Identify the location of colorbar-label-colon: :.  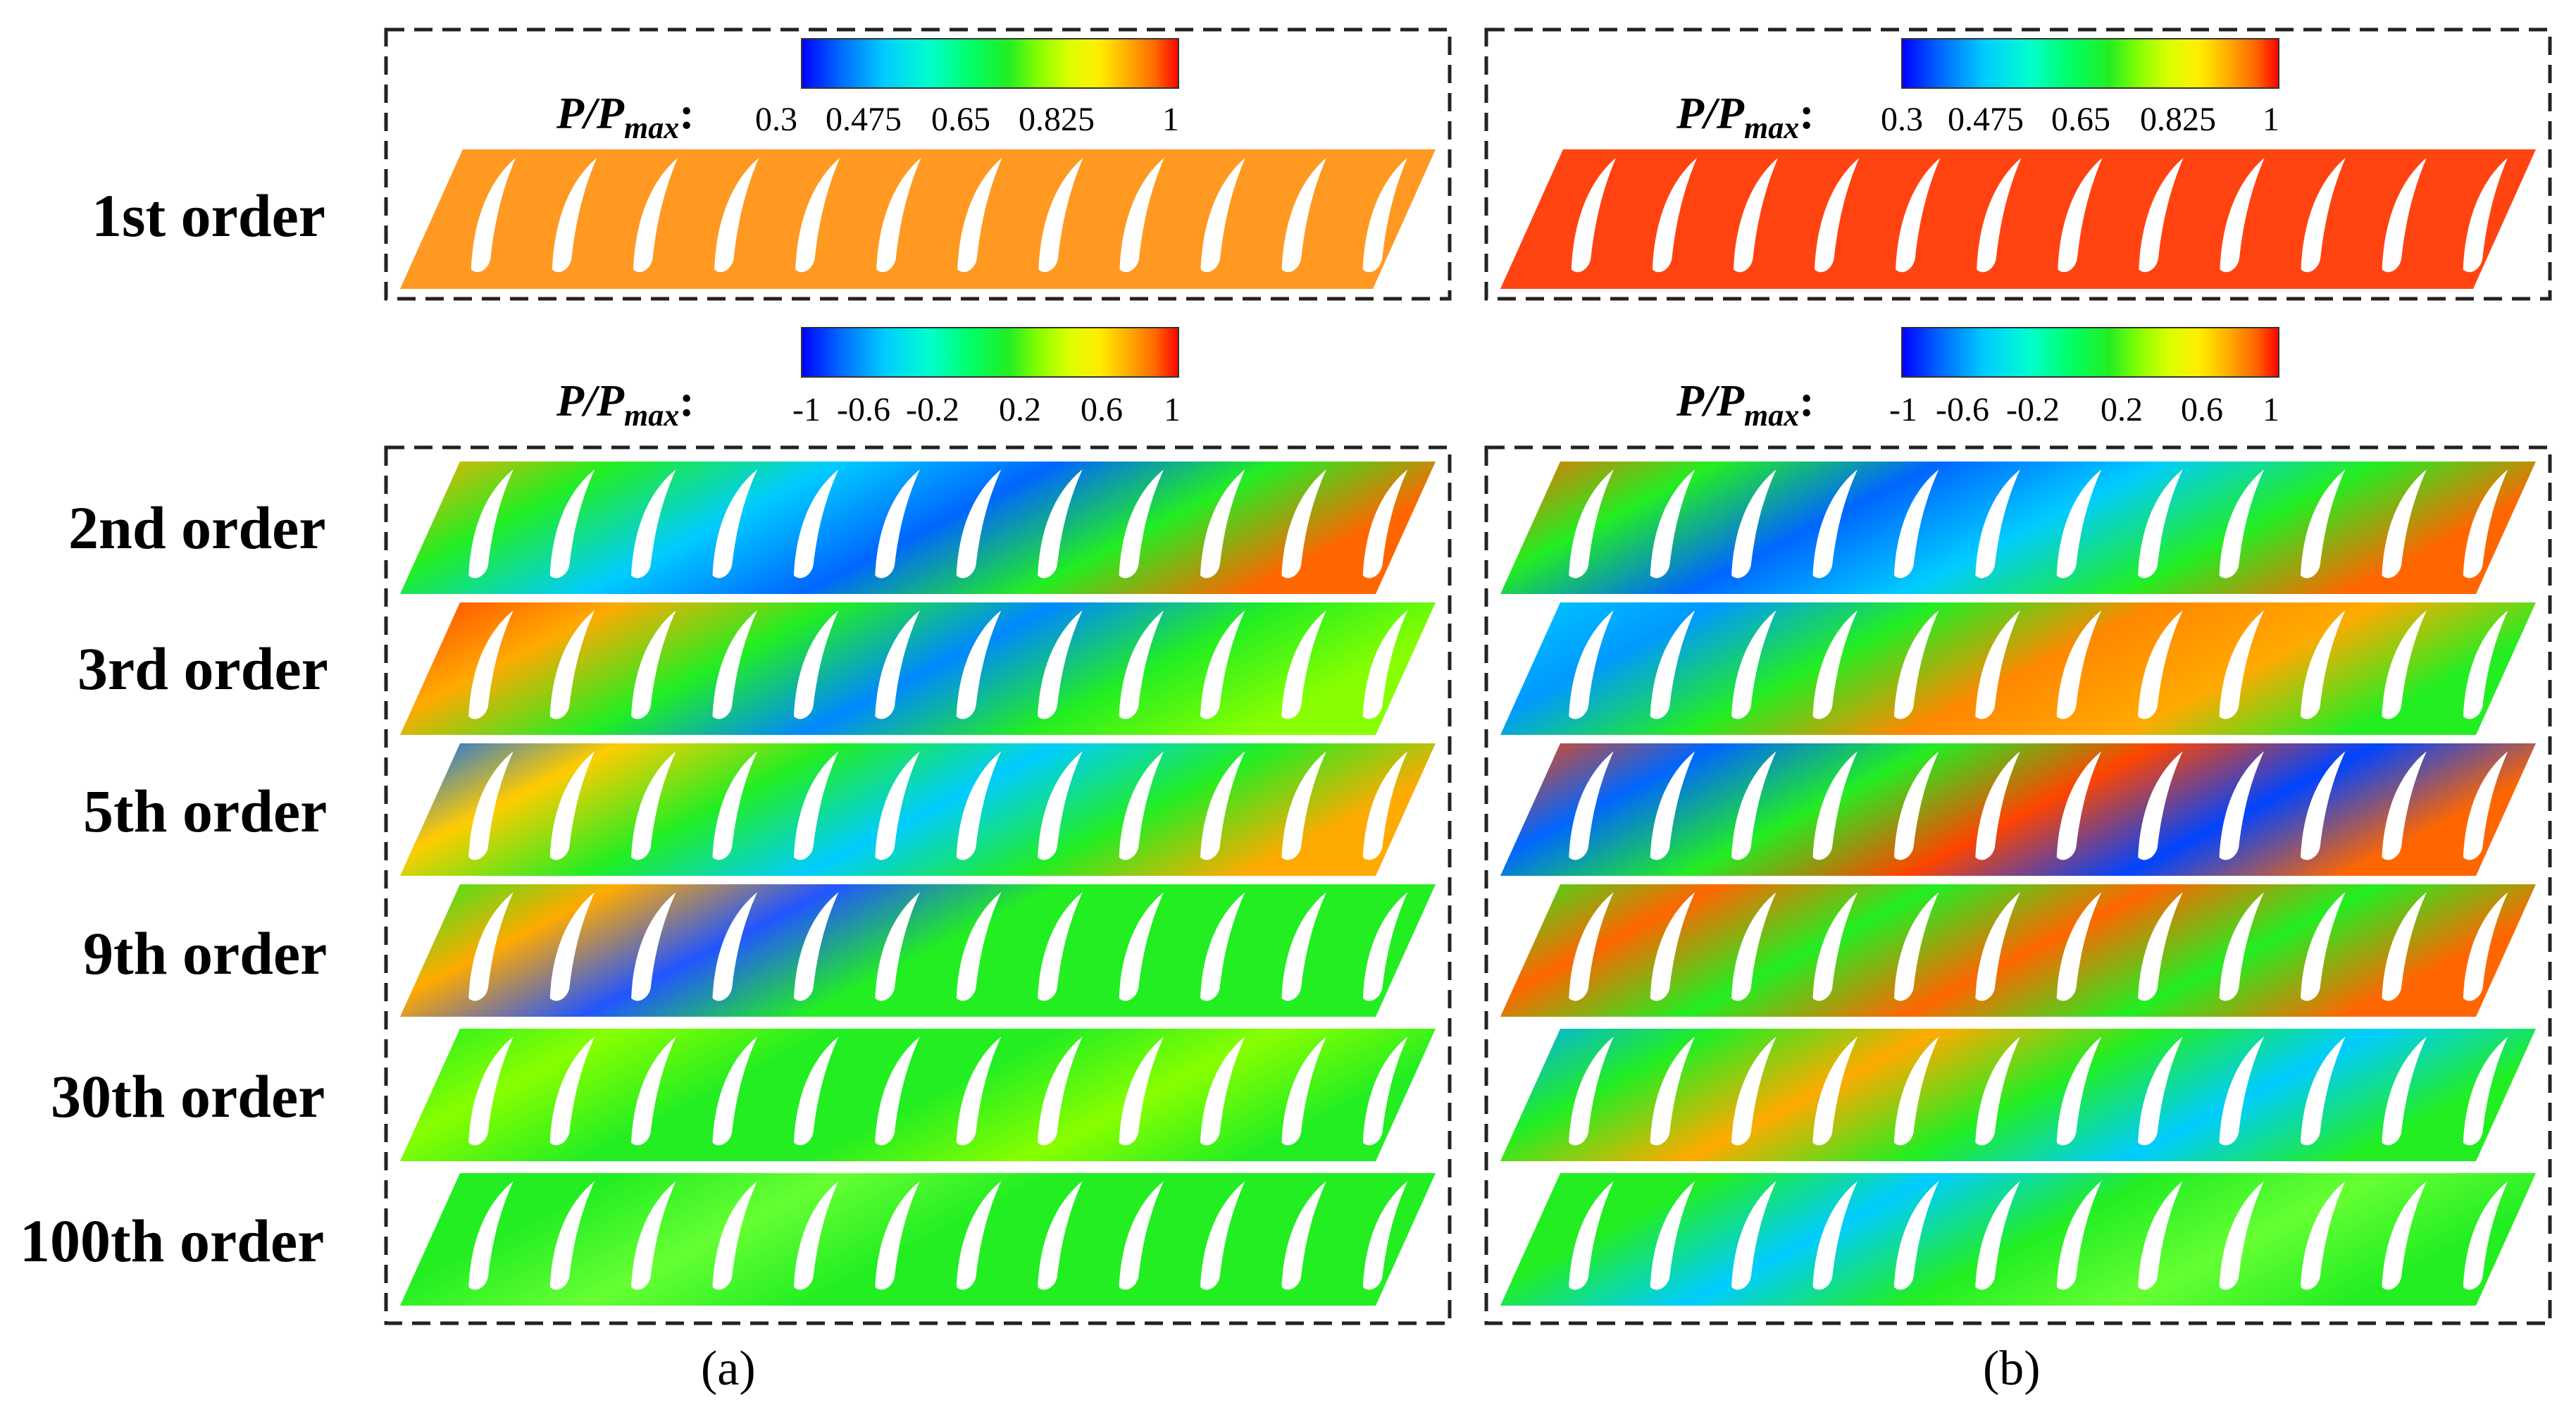
(686, 401).